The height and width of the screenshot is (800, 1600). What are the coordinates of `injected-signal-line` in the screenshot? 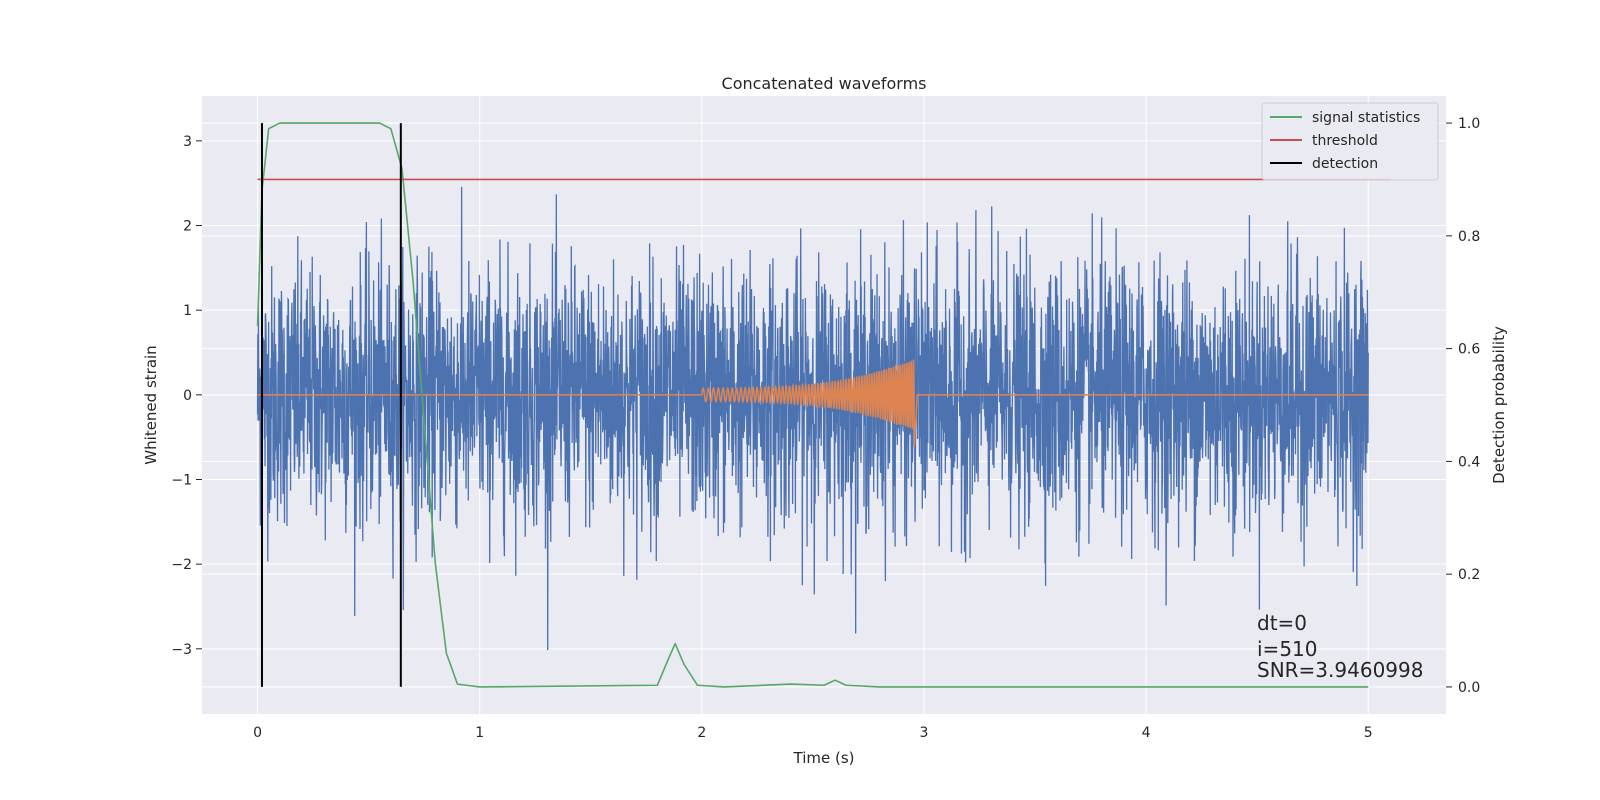 It's located at (813, 403).